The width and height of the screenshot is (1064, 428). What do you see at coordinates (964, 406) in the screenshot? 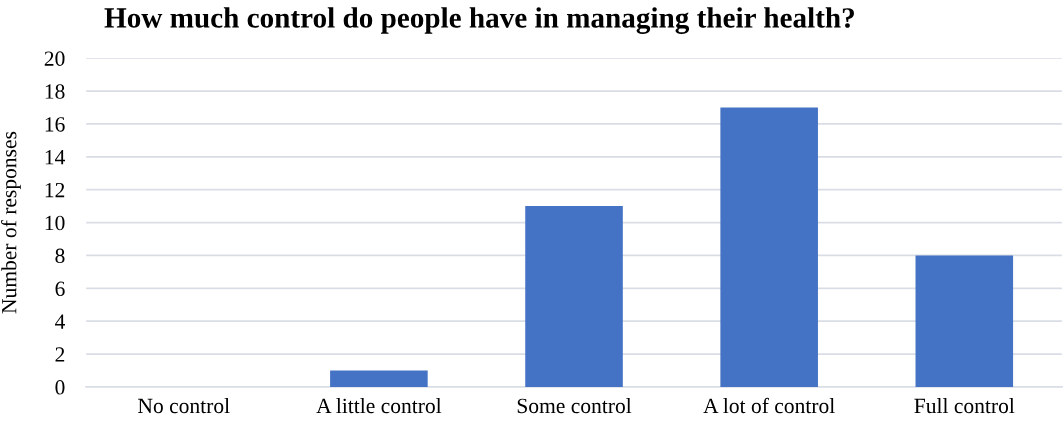
I see `x-tick-label: Full control` at bounding box center [964, 406].